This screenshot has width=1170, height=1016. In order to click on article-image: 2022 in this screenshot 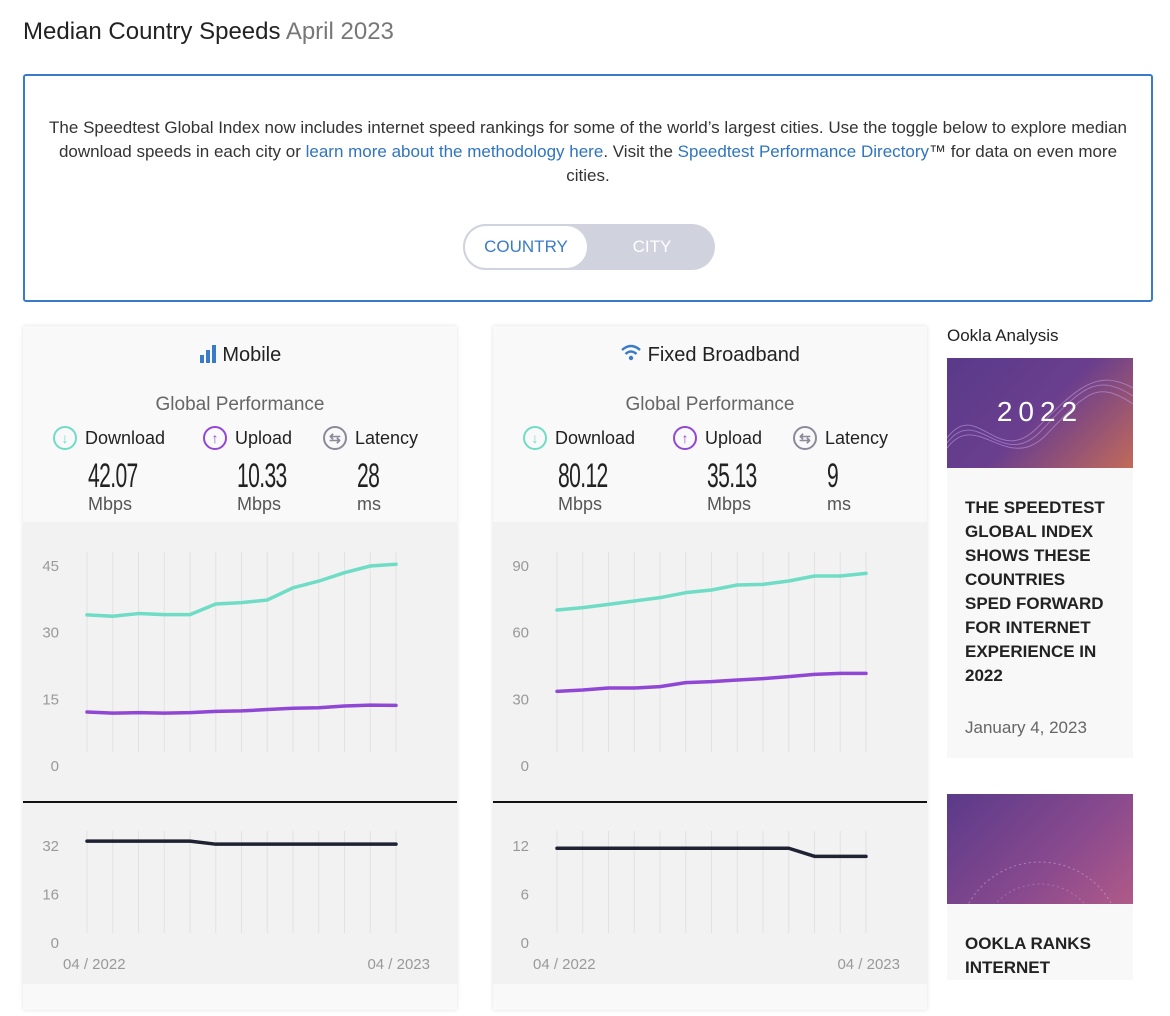, I will do `click(1040, 413)`.